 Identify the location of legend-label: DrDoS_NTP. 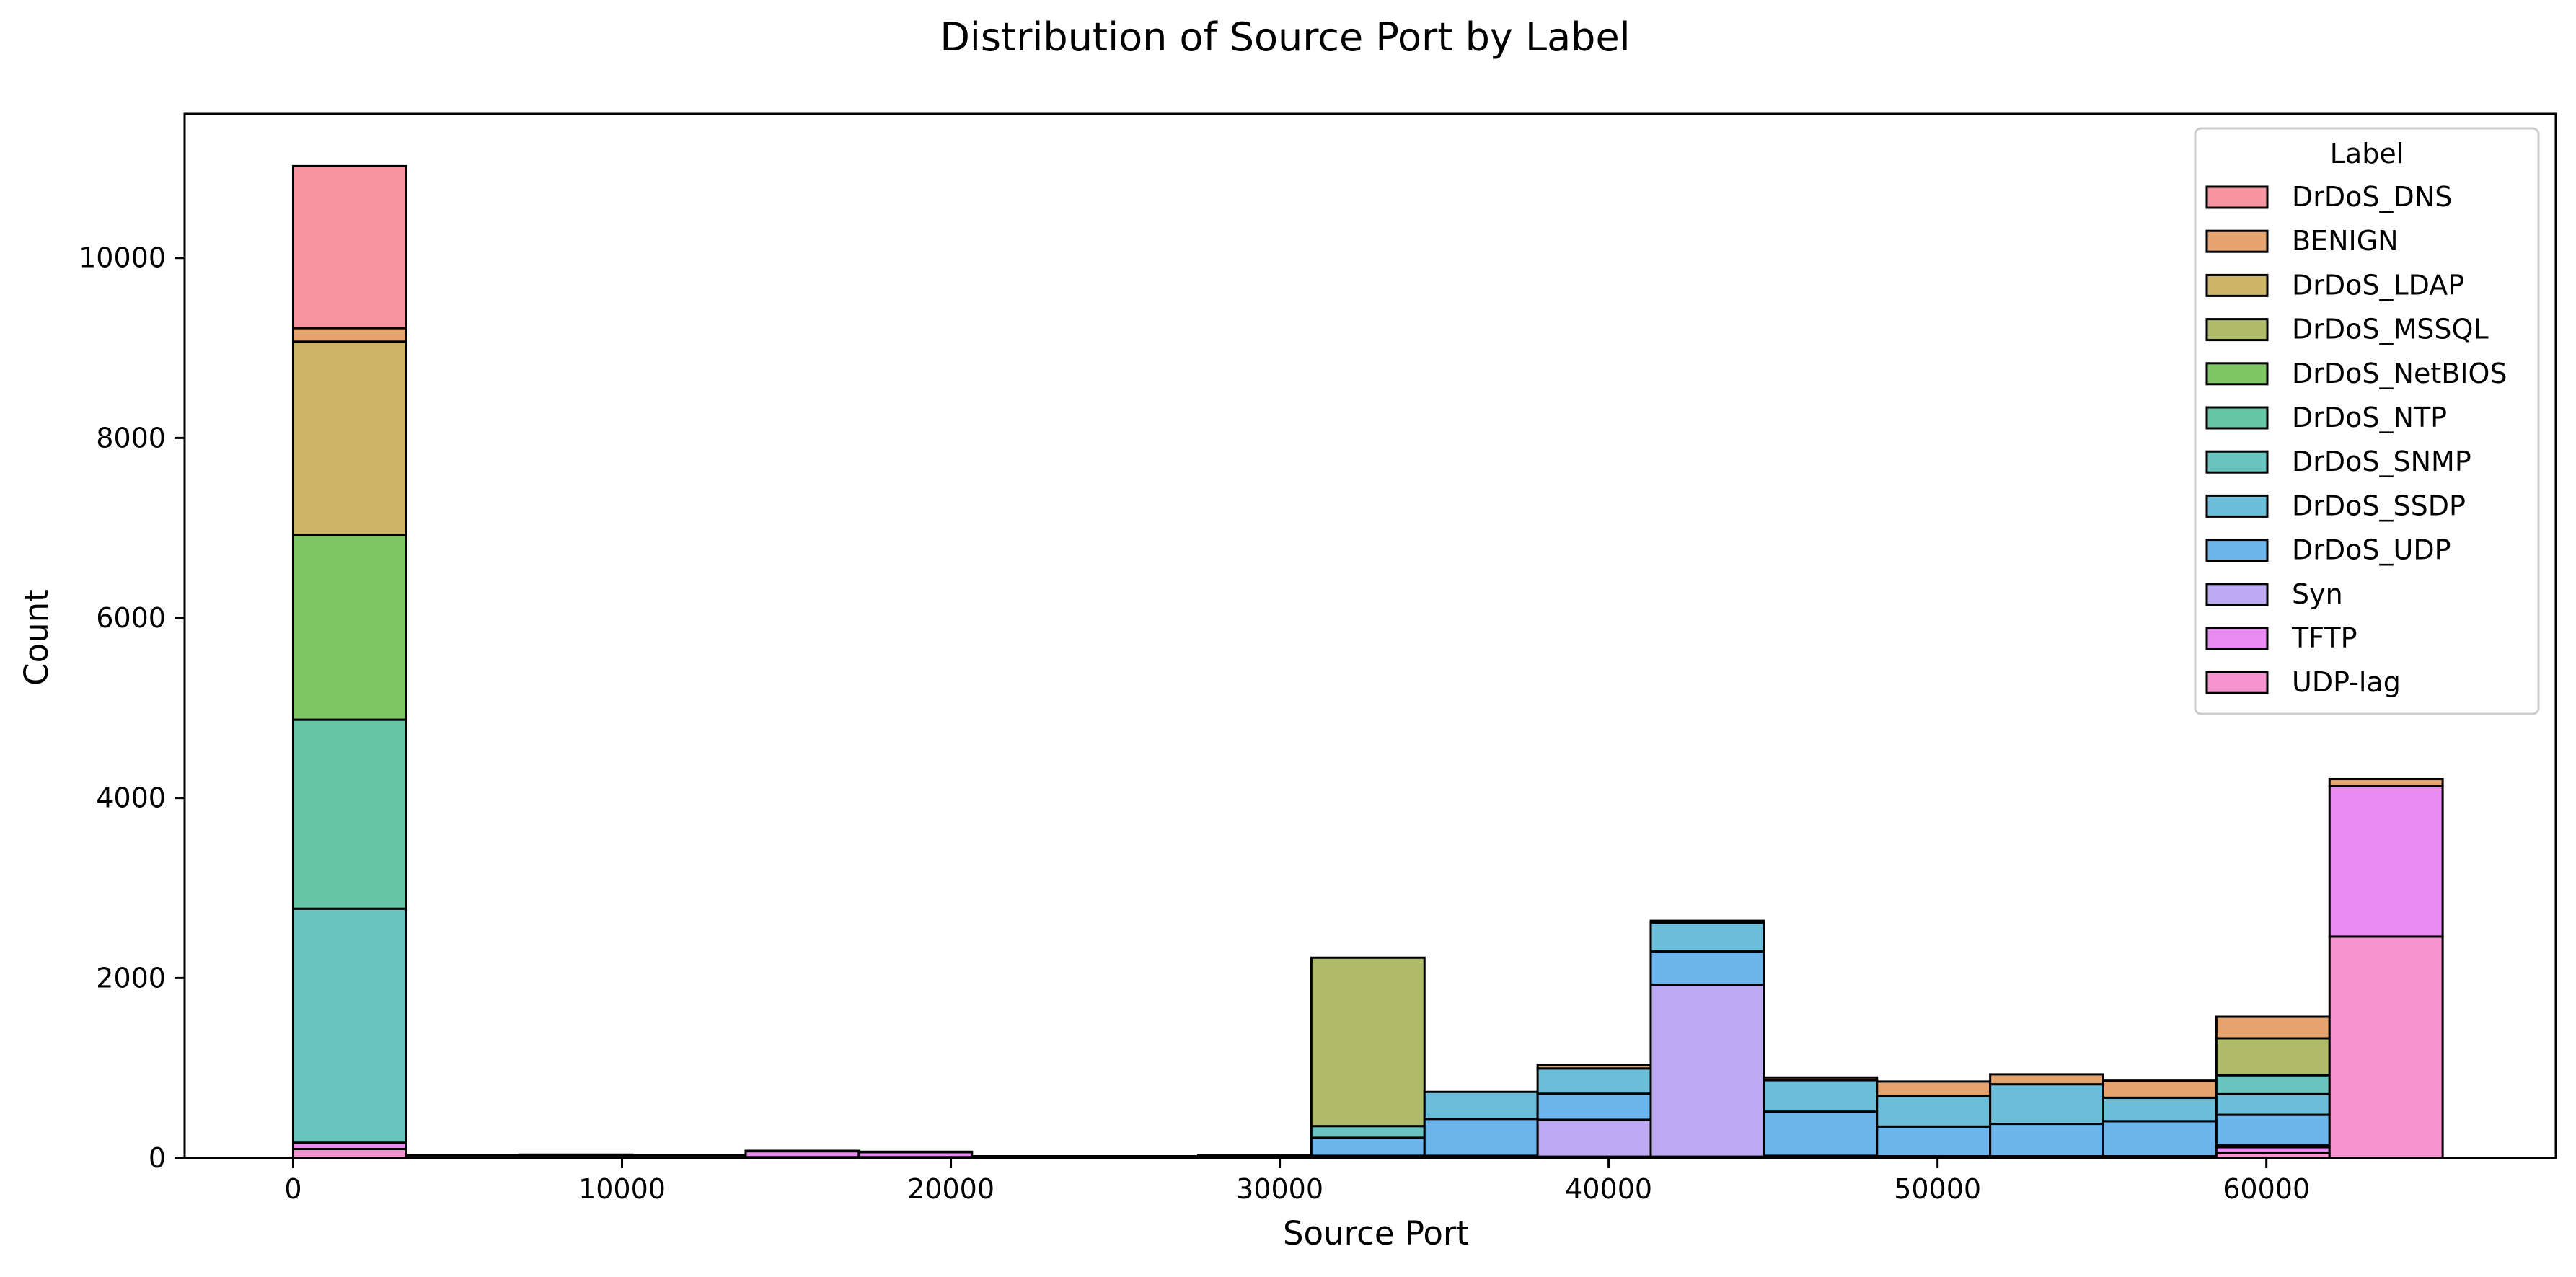
(2369, 418).